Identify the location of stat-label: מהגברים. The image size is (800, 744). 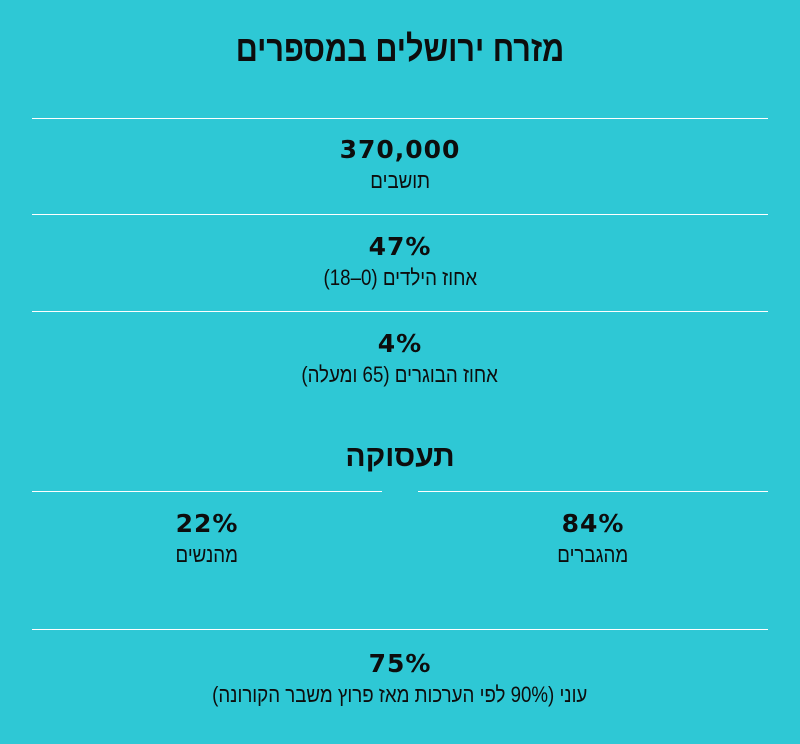
(593, 554).